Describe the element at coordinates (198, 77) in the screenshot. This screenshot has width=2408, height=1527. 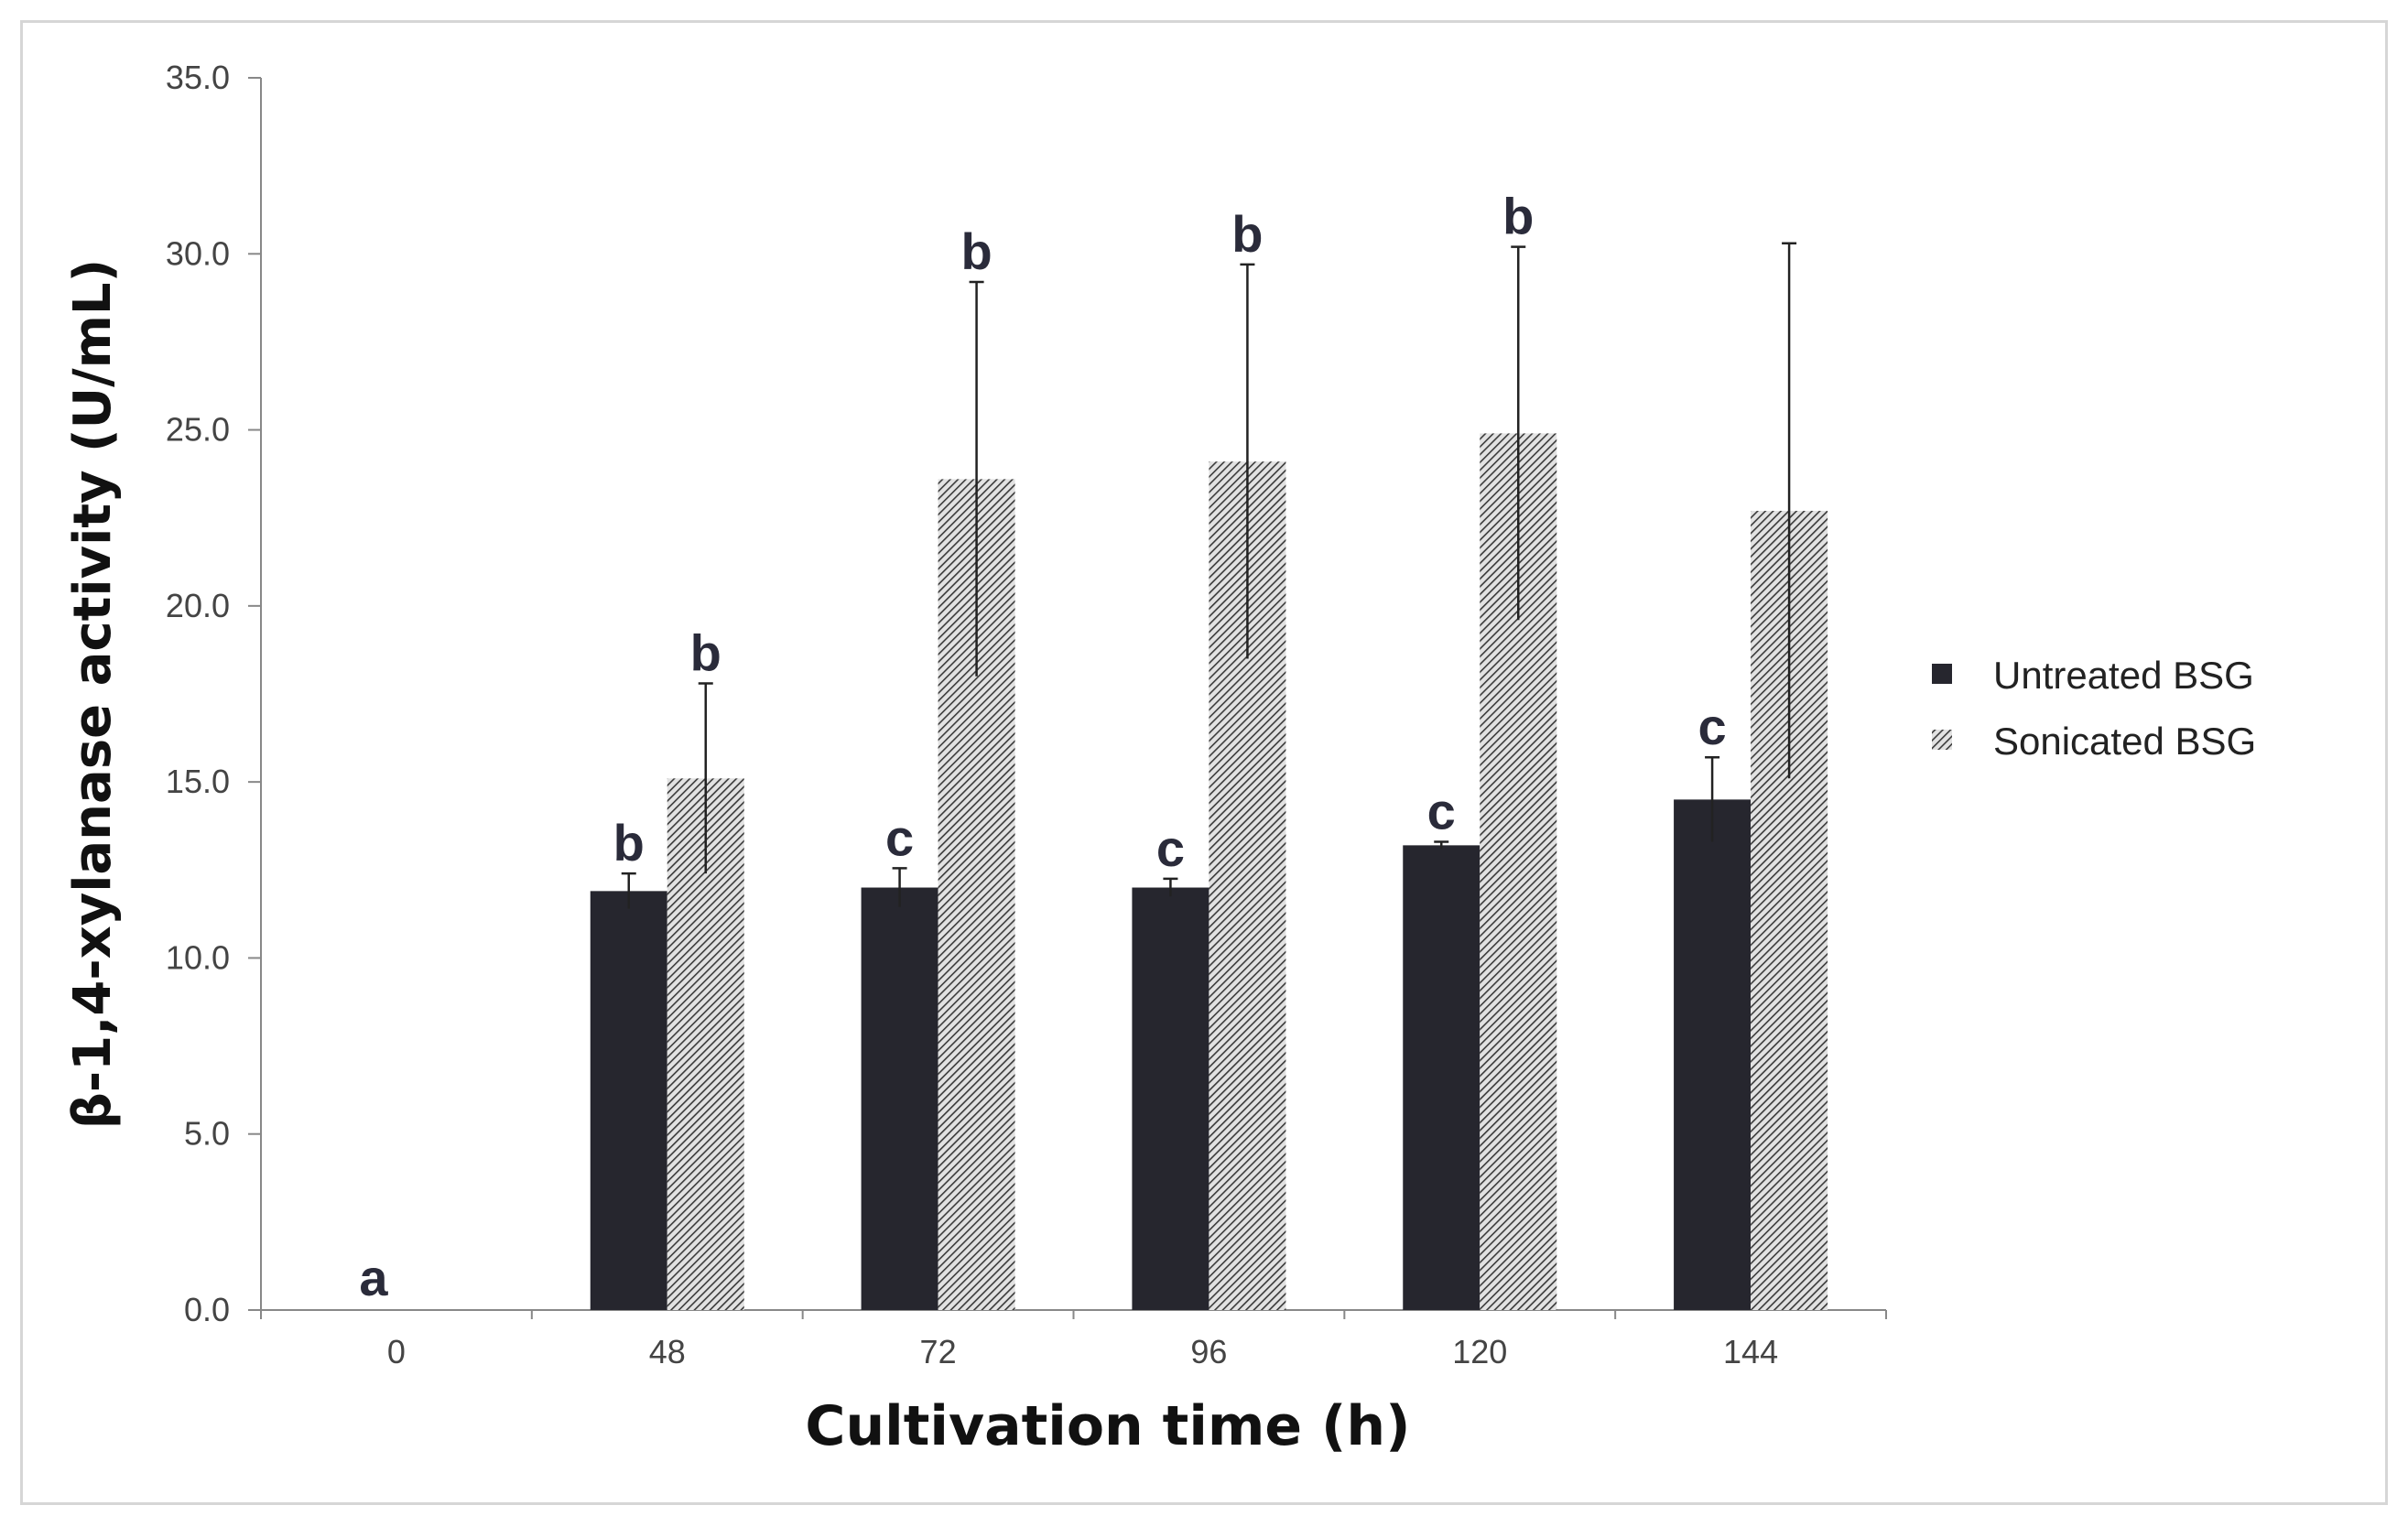
I see `y-tick-label: 35.0` at that location.